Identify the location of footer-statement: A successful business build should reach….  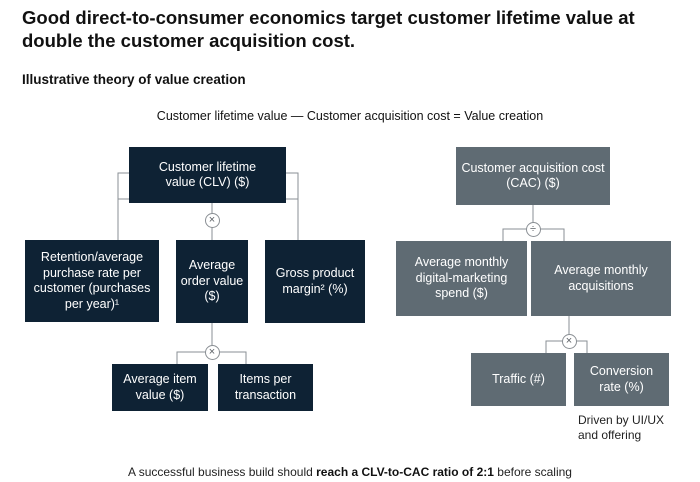
(350, 472).